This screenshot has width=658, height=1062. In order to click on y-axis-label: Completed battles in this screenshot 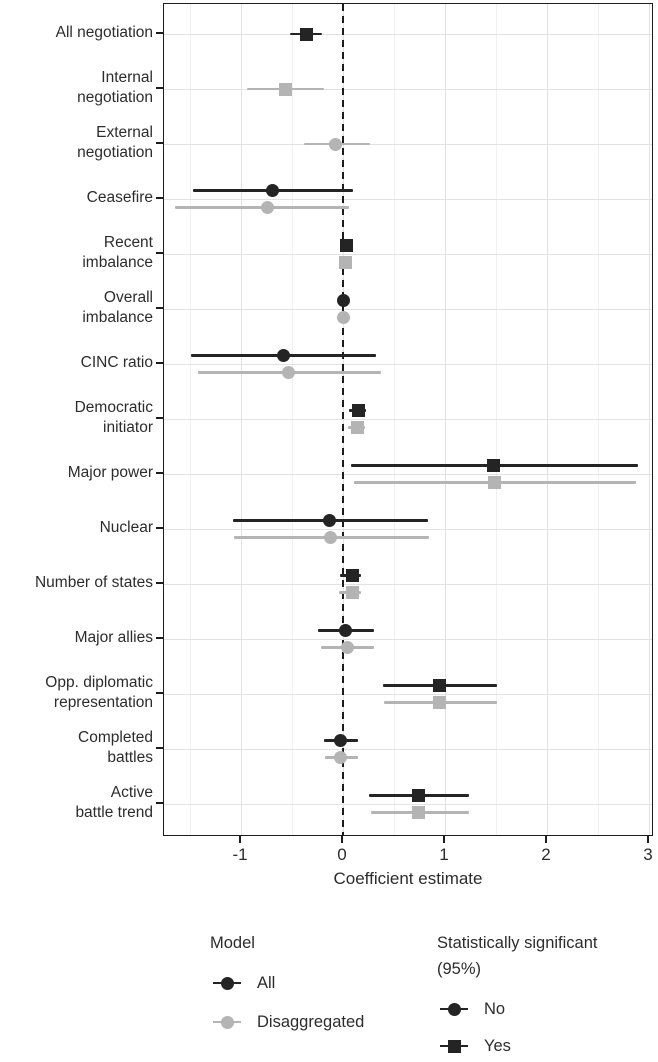, I will do `click(76, 748)`.